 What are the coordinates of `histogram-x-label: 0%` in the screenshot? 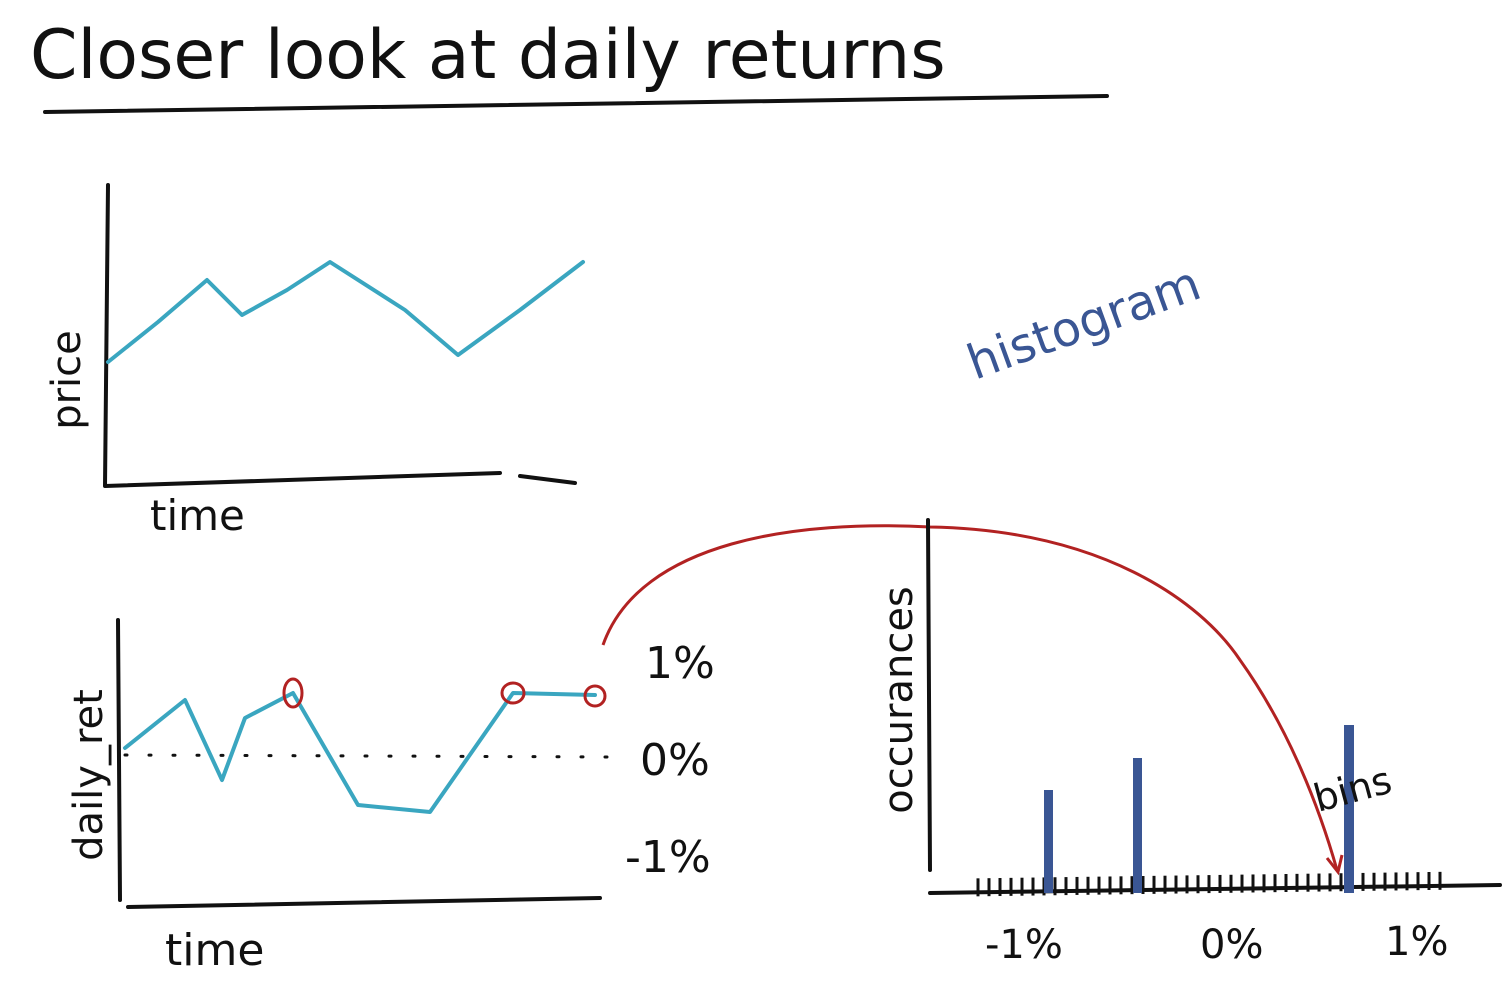 It's located at (1231, 945).